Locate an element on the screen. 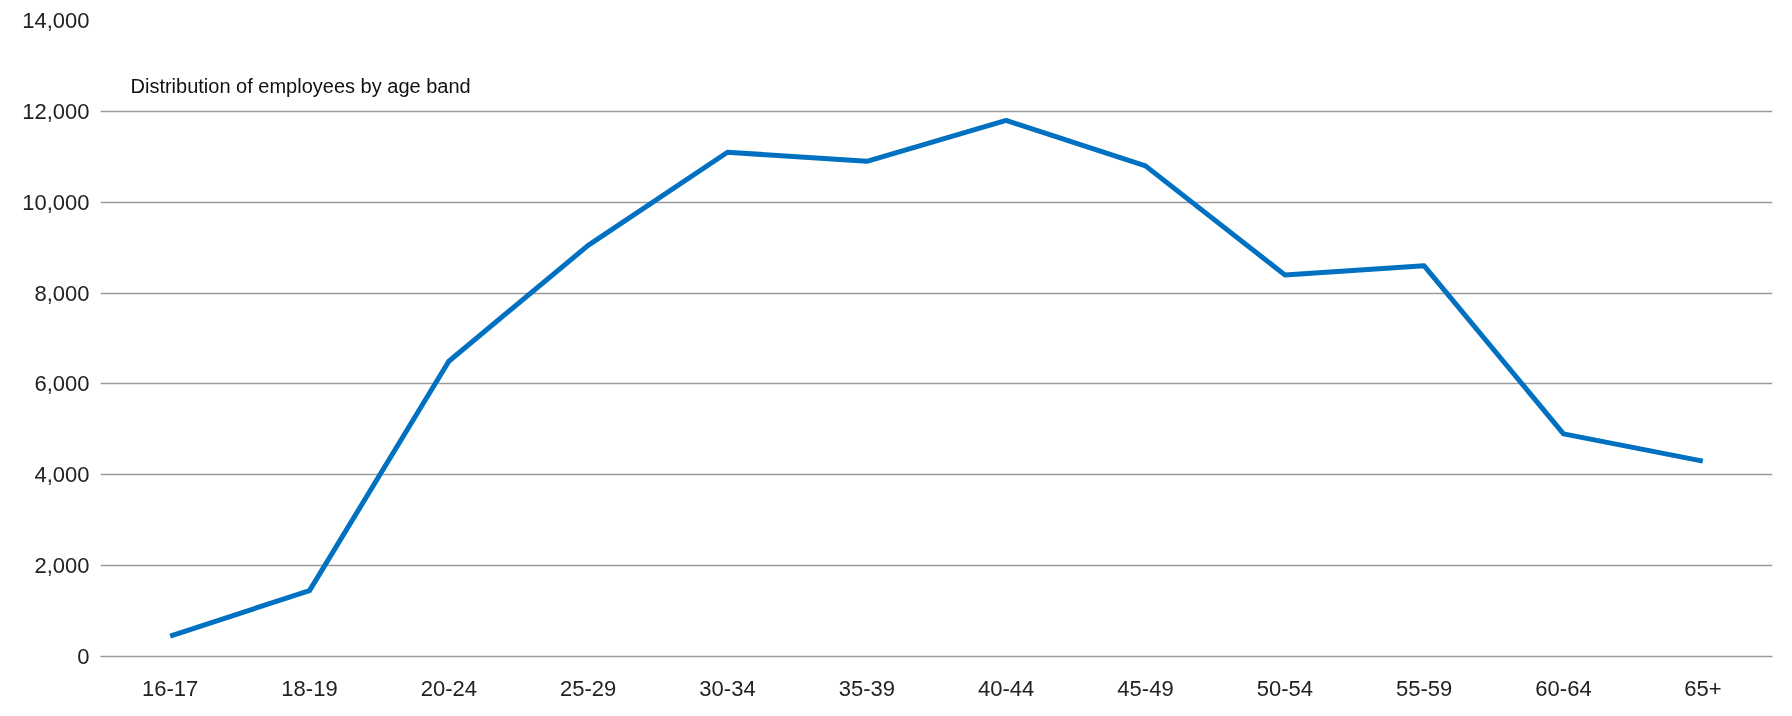 The width and height of the screenshot is (1792, 716). y-tick-label: 4,000 is located at coordinates (62, 475).